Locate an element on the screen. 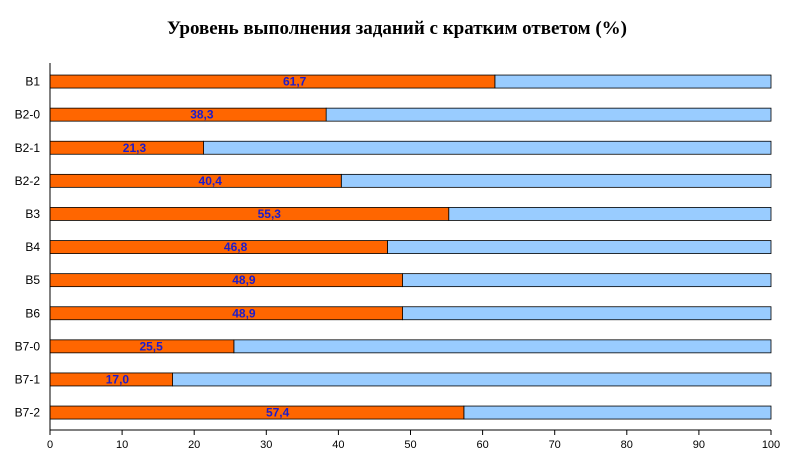 Image resolution: width=794 pixels, height=468 pixels. x-tick-label: 90 is located at coordinates (699, 445).